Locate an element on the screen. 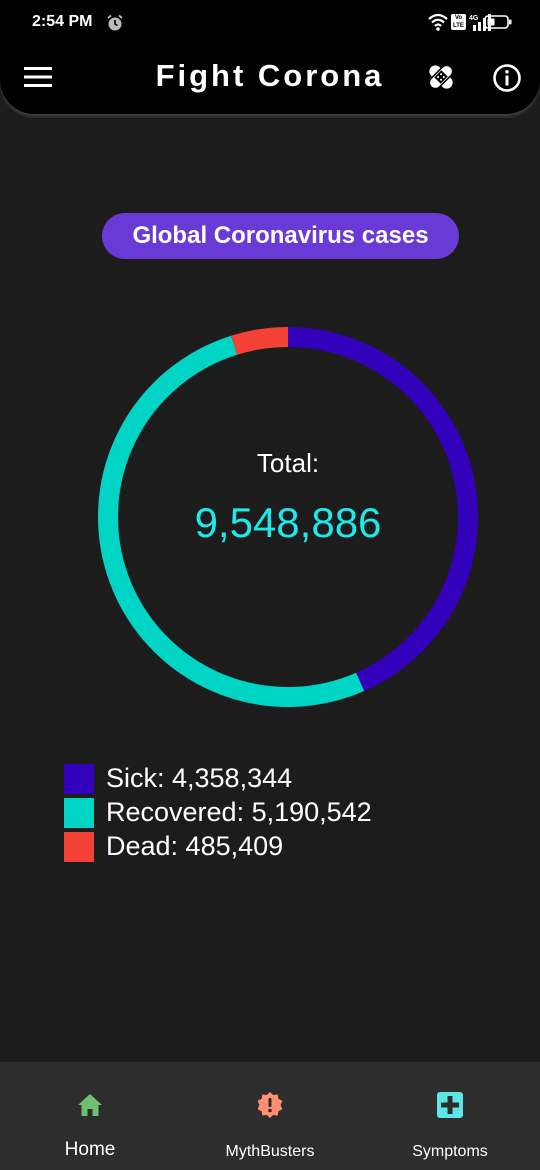 This screenshot has height=1170, width=540. donut-slice-sick is located at coordinates (382, 509).